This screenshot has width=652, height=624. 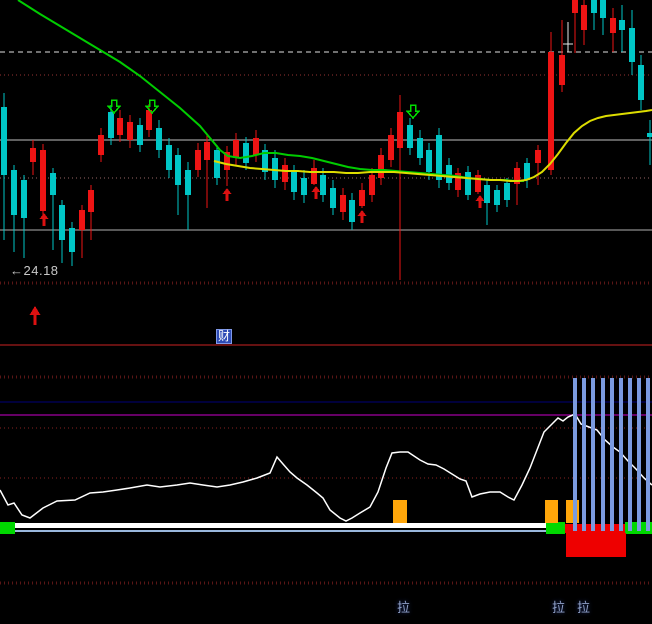 I want to click on price-low-label: ←24.18, so click(x=34, y=270).